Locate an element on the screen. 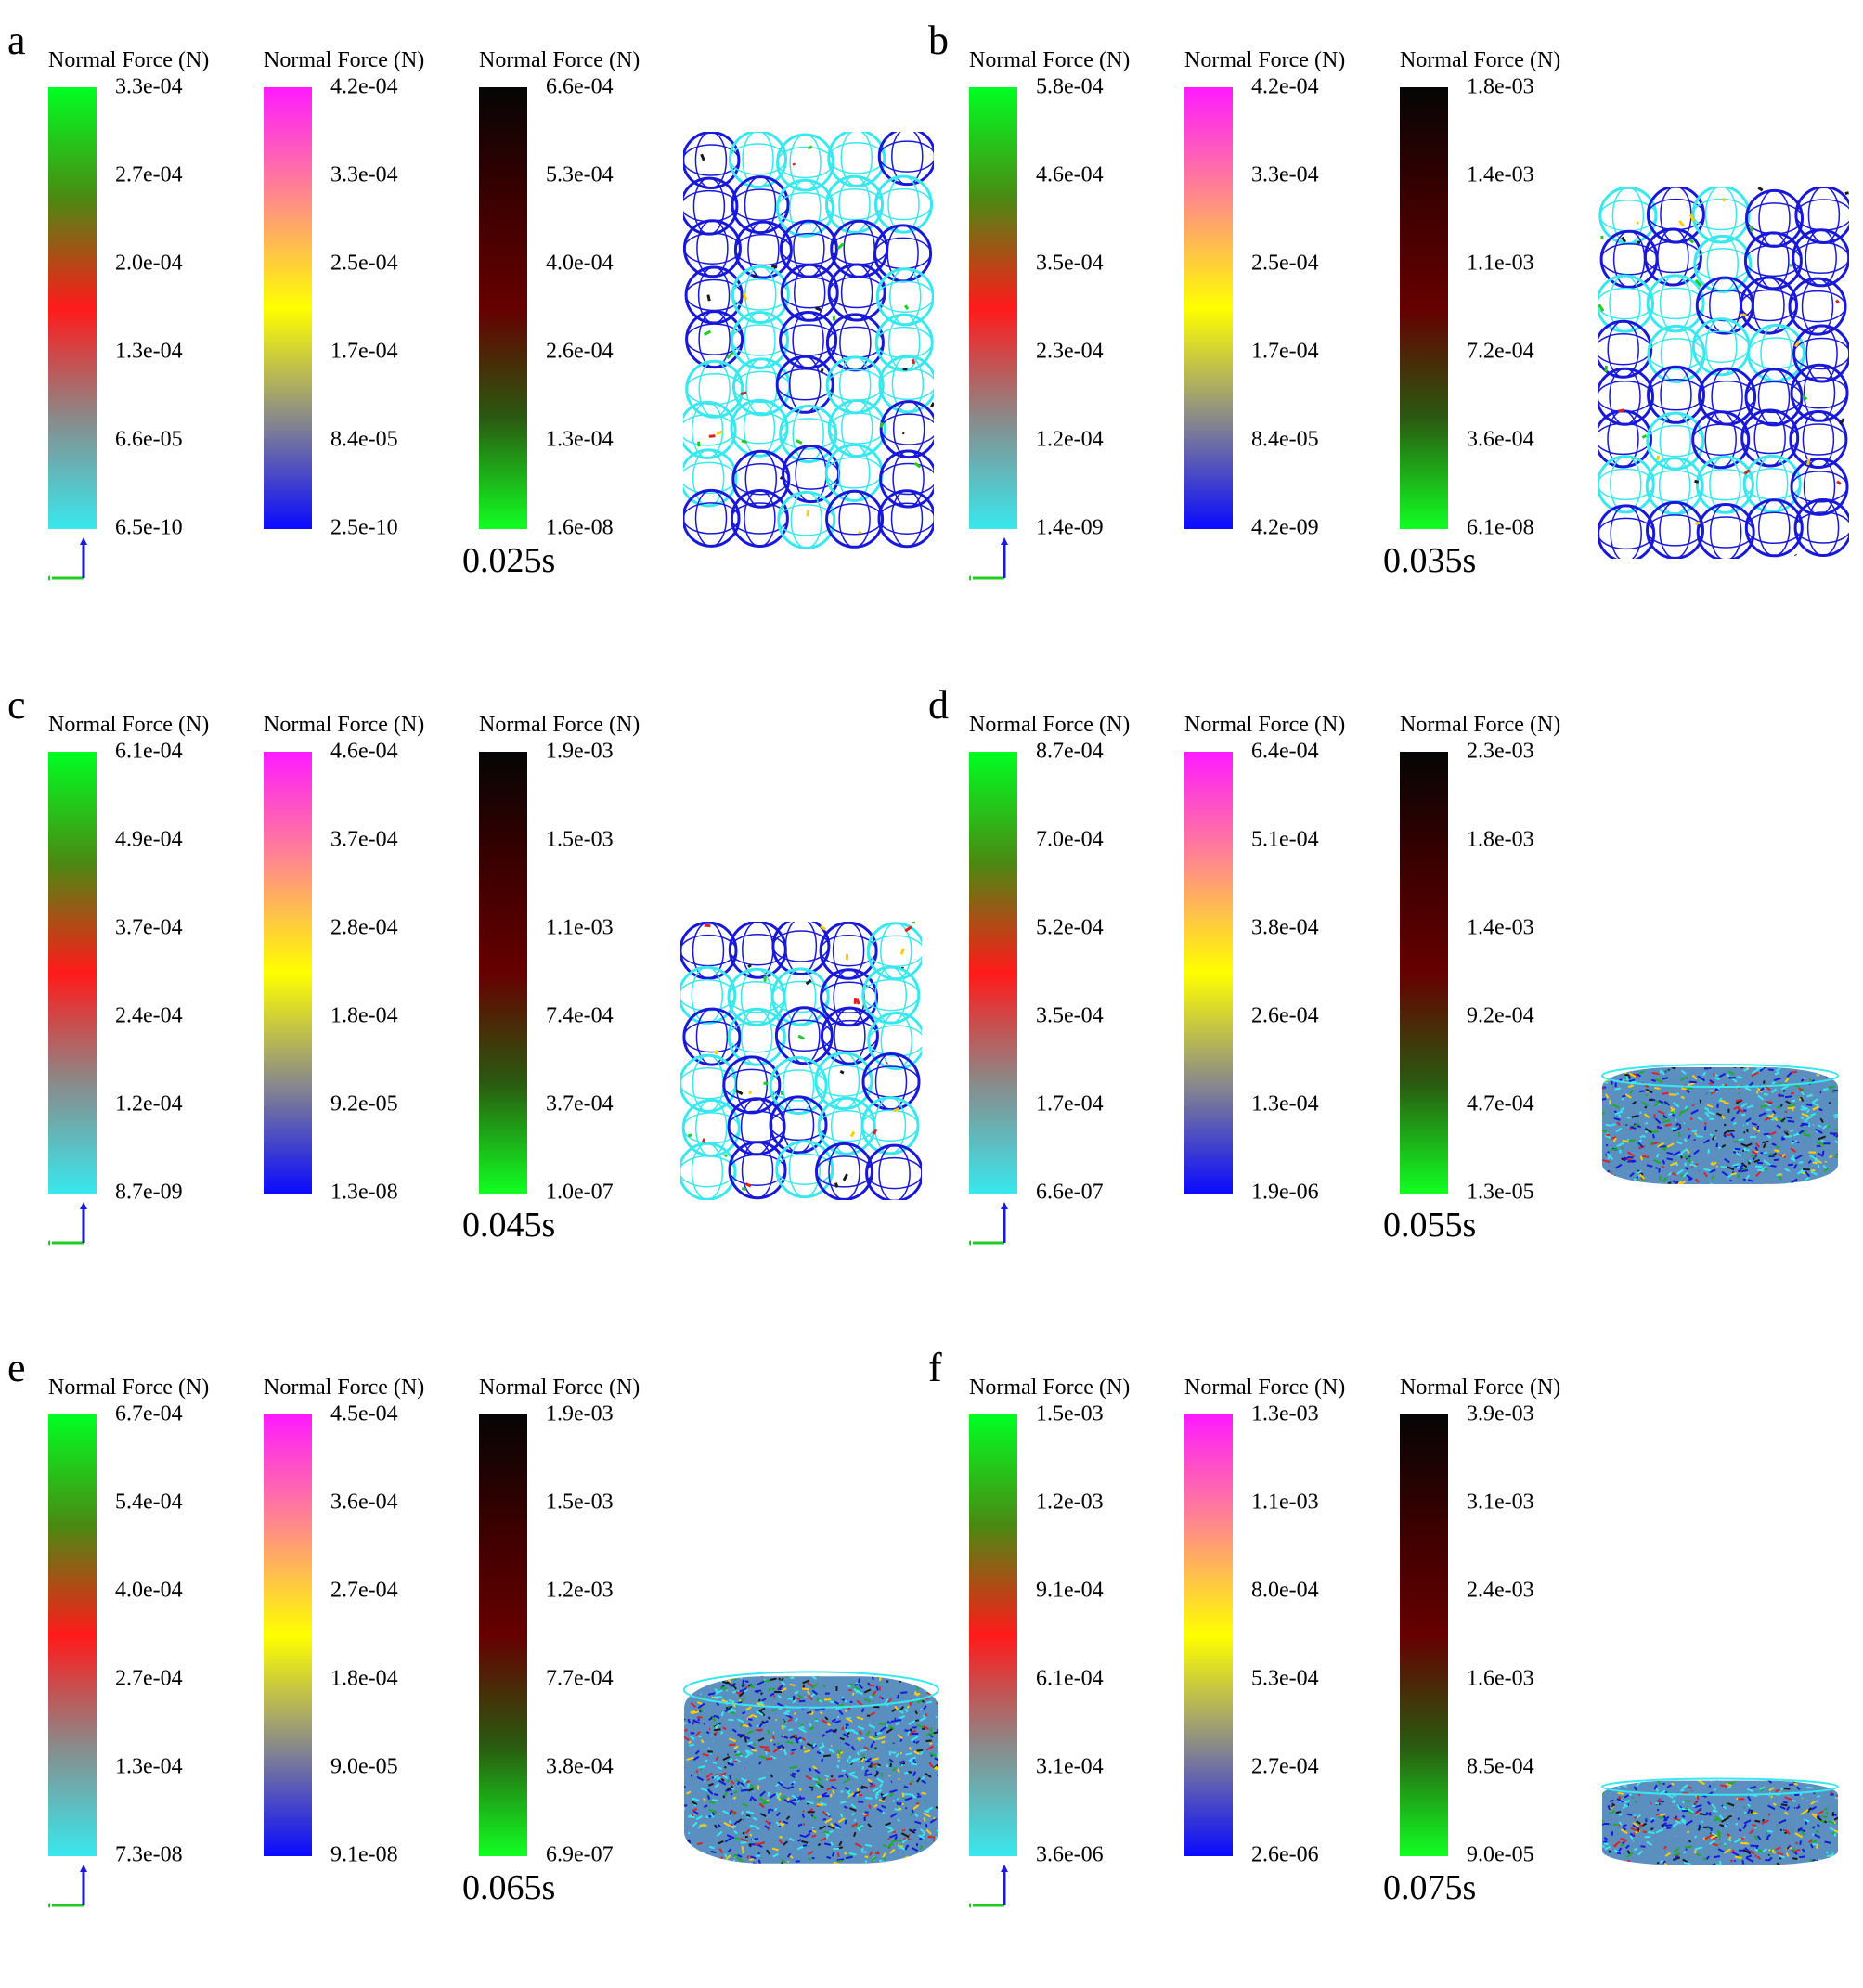 The image size is (1863, 1988). tick-label: 3.5e-04 is located at coordinates (1070, 264).